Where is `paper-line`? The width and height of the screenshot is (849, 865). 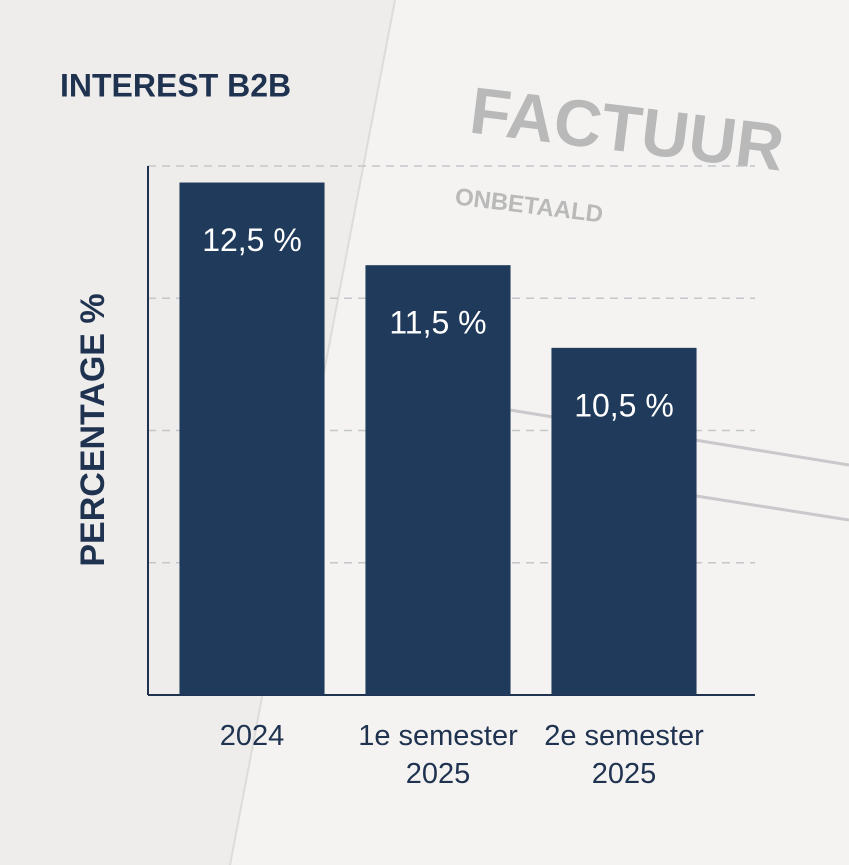 paper-line is located at coordinates (769, 507).